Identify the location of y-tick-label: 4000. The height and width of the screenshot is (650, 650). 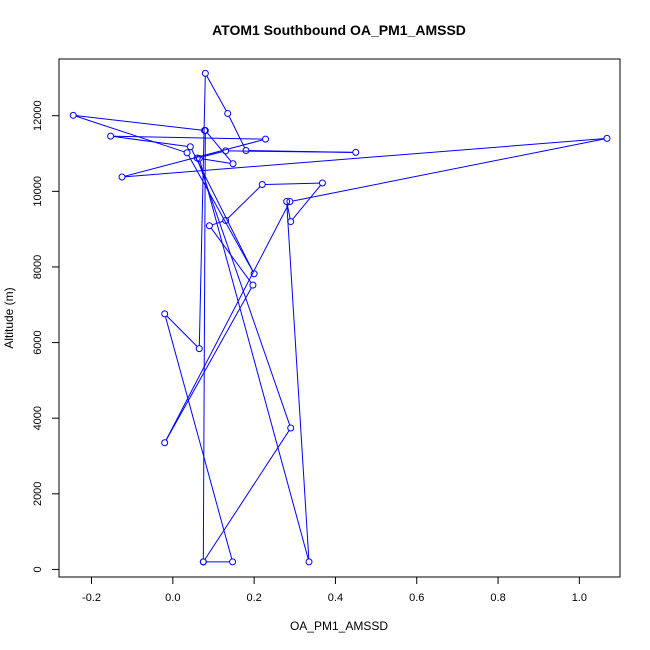
(38, 418).